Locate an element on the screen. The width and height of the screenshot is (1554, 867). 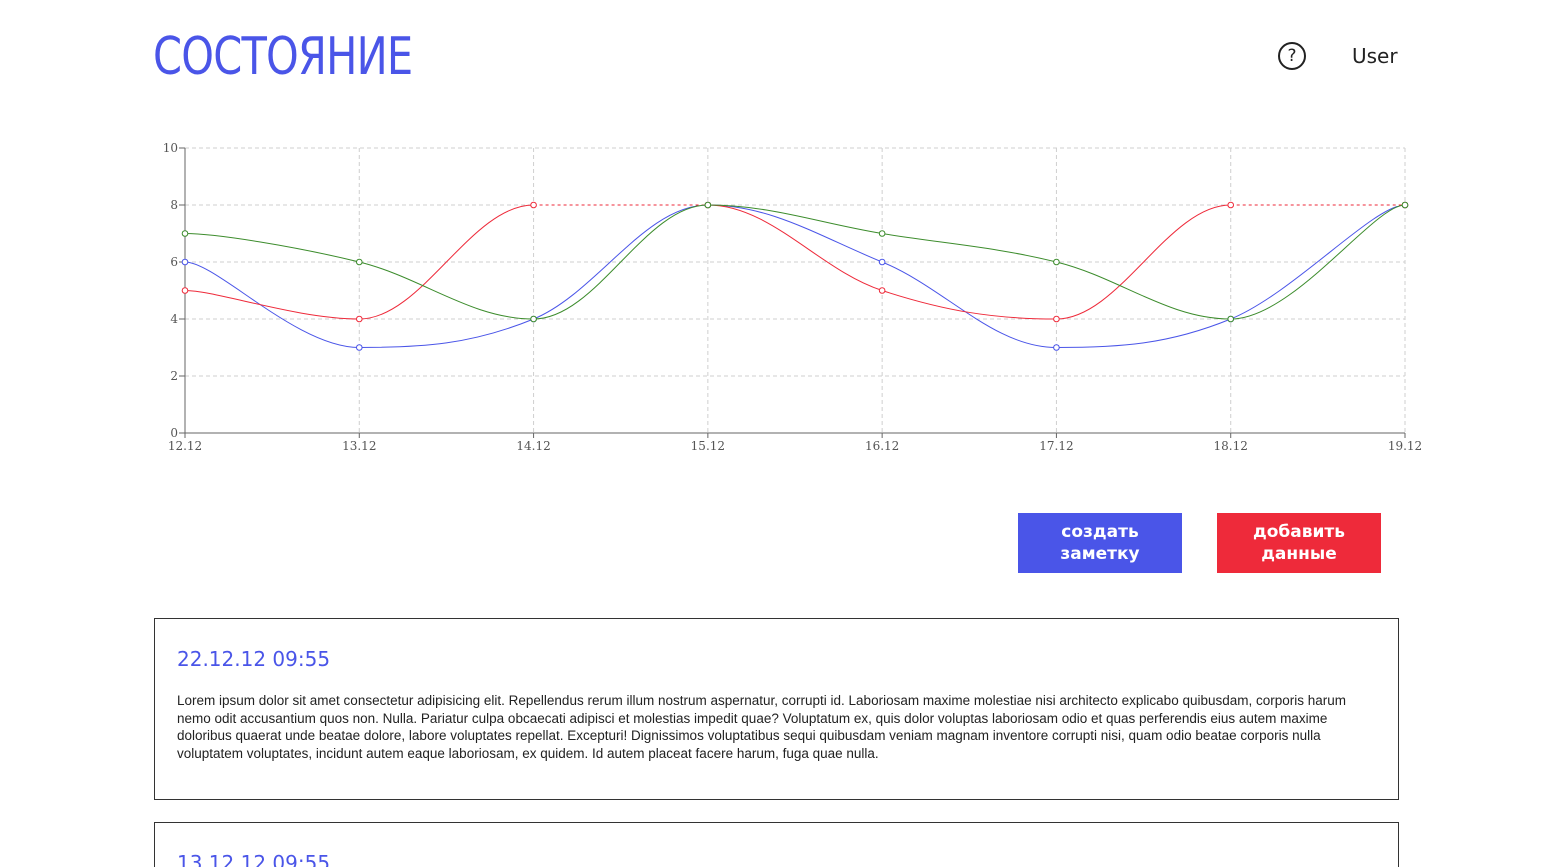
x-tick-label: 18.12 is located at coordinates (1231, 446).